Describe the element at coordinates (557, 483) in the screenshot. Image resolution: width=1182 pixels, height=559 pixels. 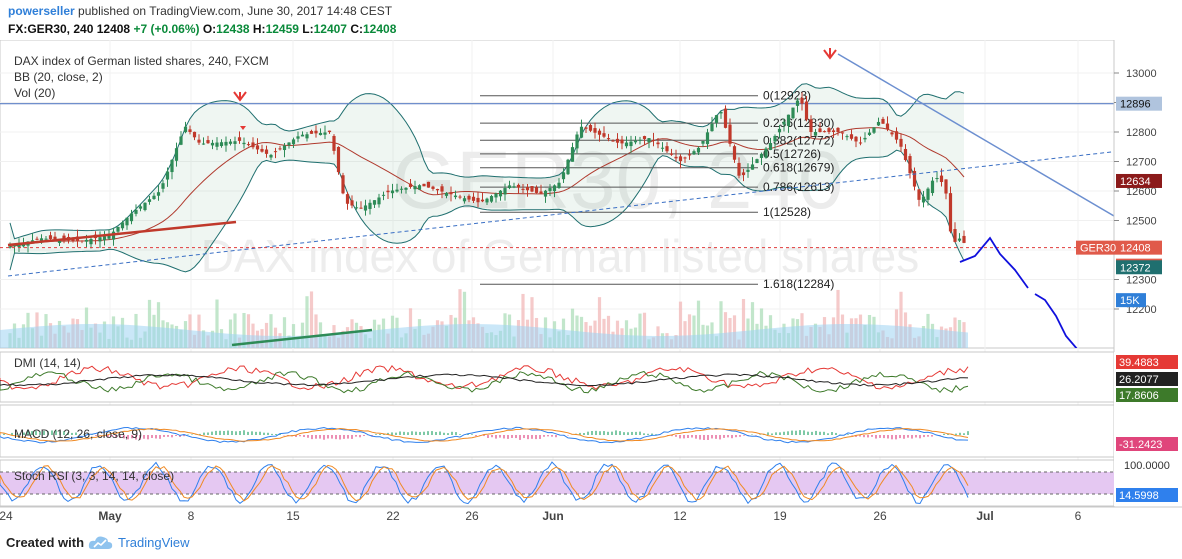
I see `stoch-band` at that location.